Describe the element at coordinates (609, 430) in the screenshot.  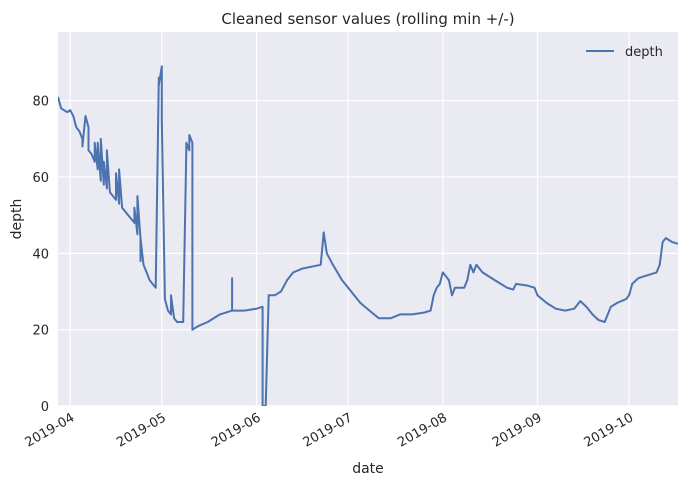
I see `x-tick-label: 2019-10` at that location.